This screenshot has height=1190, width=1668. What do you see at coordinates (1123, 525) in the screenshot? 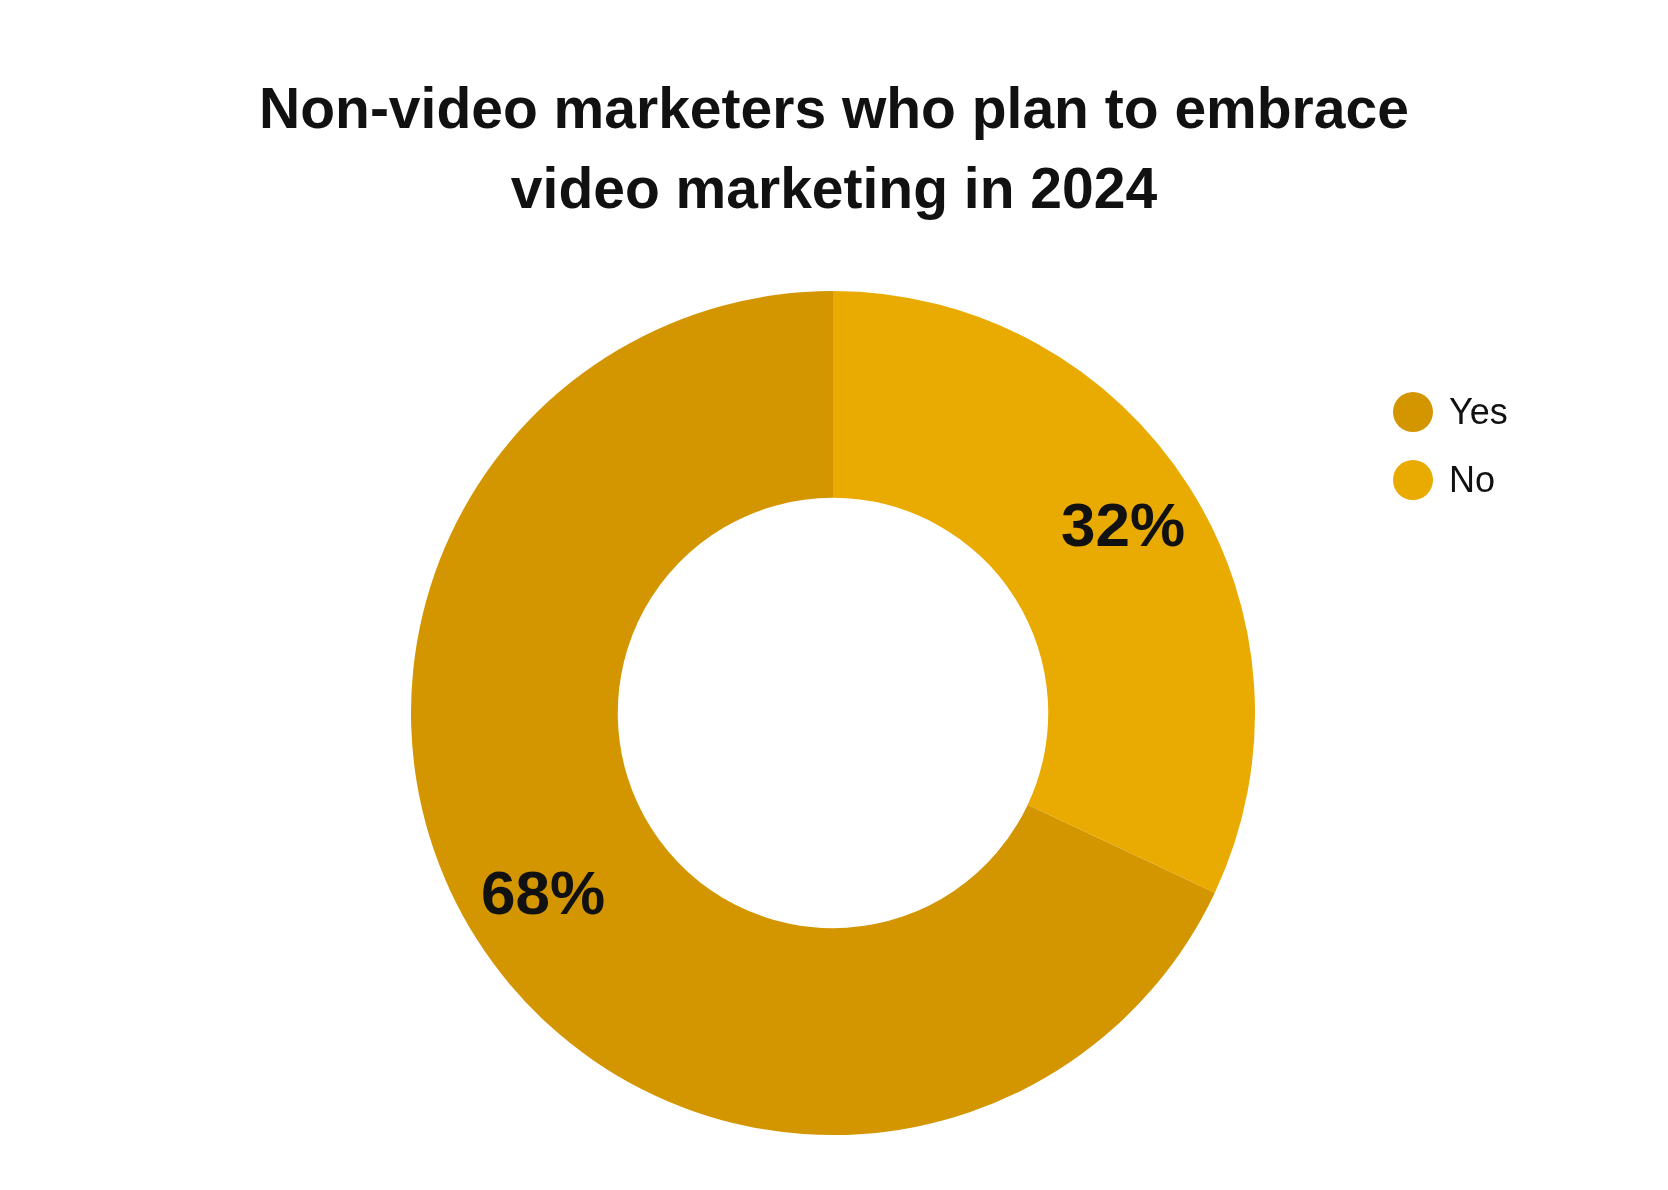
I see `data-label: 32%` at bounding box center [1123, 525].